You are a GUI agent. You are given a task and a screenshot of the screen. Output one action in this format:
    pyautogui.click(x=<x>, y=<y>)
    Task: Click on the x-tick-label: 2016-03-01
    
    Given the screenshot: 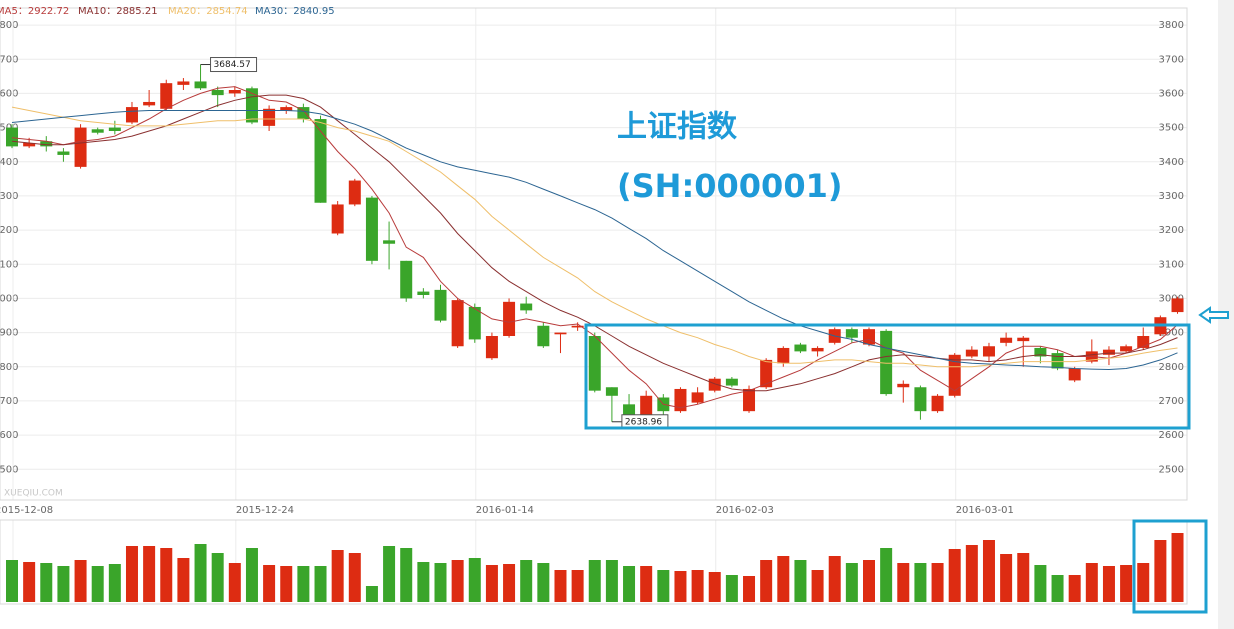 What is the action you would take?
    pyautogui.click(x=985, y=510)
    